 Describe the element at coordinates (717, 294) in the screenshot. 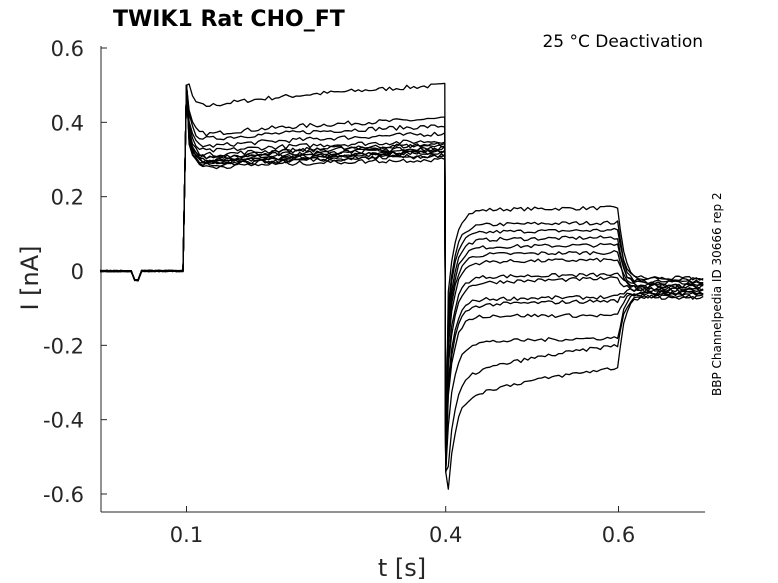

I see `side-label: BBP Channelpedia ID 30666 rep 2` at that location.